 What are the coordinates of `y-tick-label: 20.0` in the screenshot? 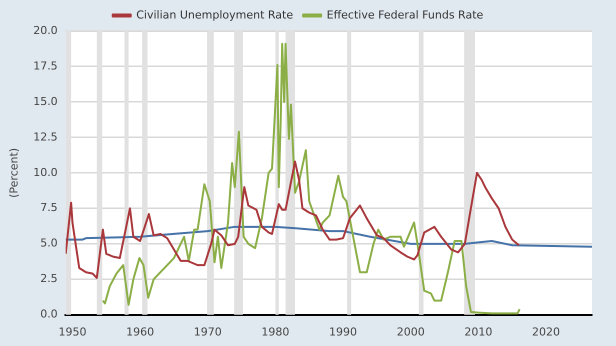 It's located at (45, 30).